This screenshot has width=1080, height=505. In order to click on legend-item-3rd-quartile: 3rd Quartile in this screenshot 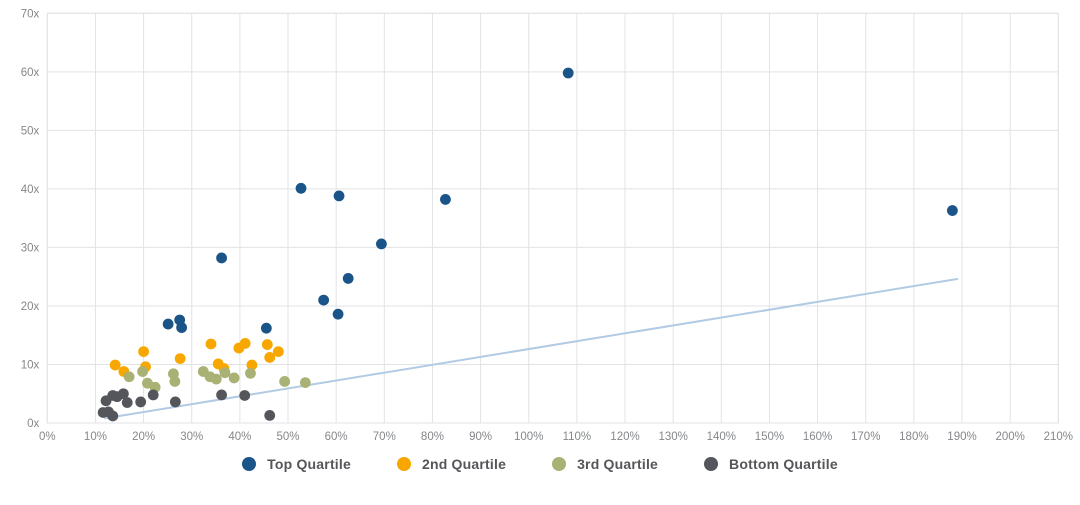, I will do `click(605, 464)`.